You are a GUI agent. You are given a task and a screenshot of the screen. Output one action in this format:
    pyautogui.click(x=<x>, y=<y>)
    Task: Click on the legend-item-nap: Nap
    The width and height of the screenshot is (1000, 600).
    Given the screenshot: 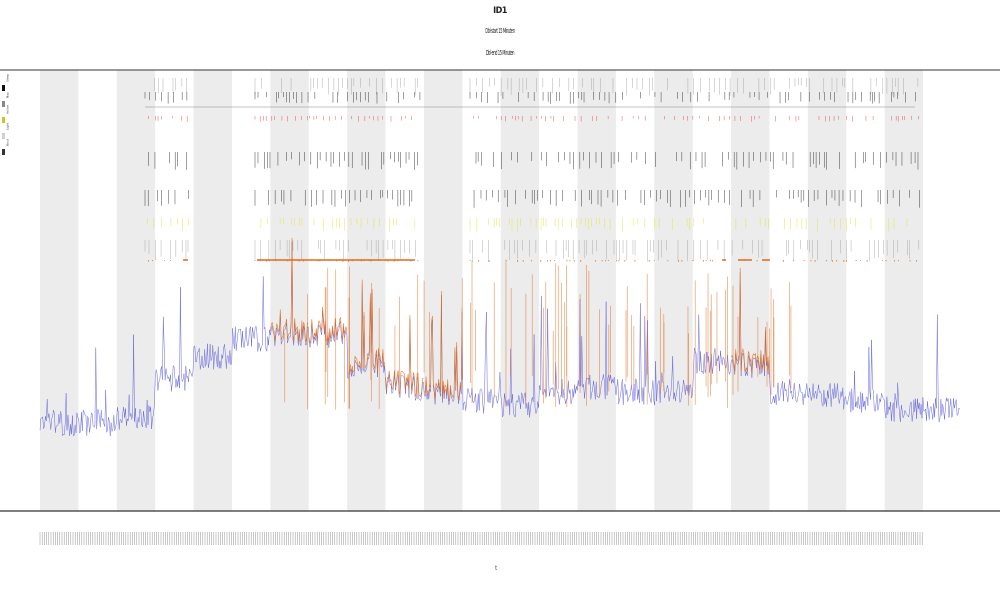 What is the action you would take?
    pyautogui.click(x=9, y=102)
    